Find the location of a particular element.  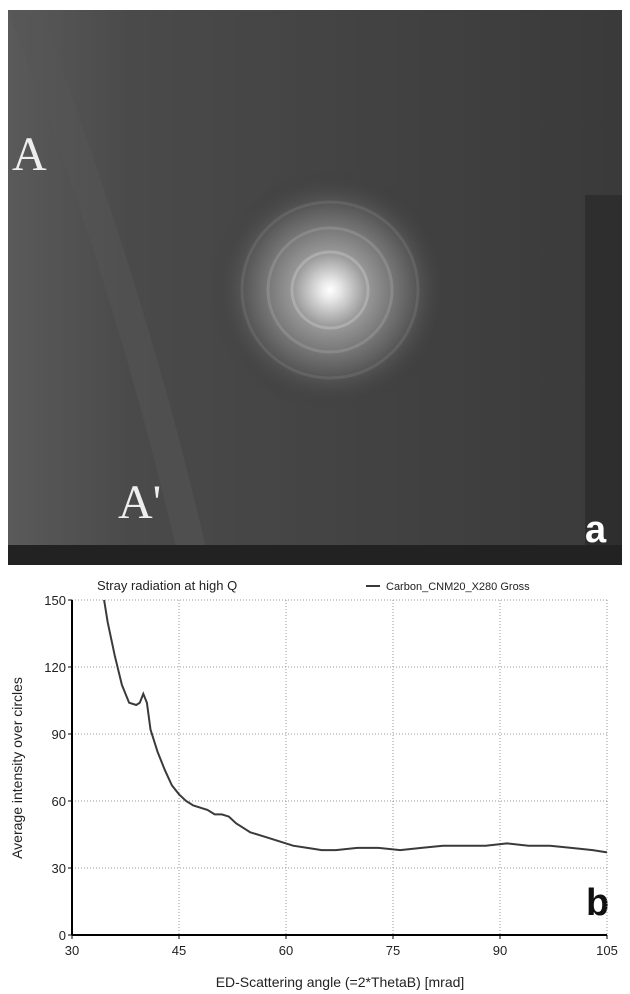

x-tick-label: 30 is located at coordinates (72, 950).